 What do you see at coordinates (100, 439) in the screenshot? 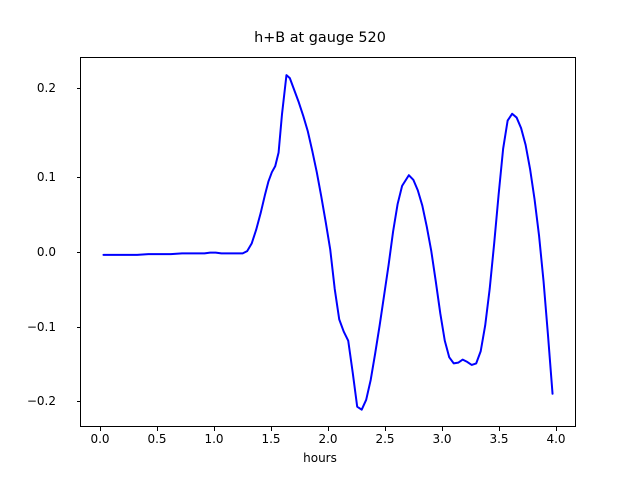
I see `xtick-label-0: 0.0` at bounding box center [100, 439].